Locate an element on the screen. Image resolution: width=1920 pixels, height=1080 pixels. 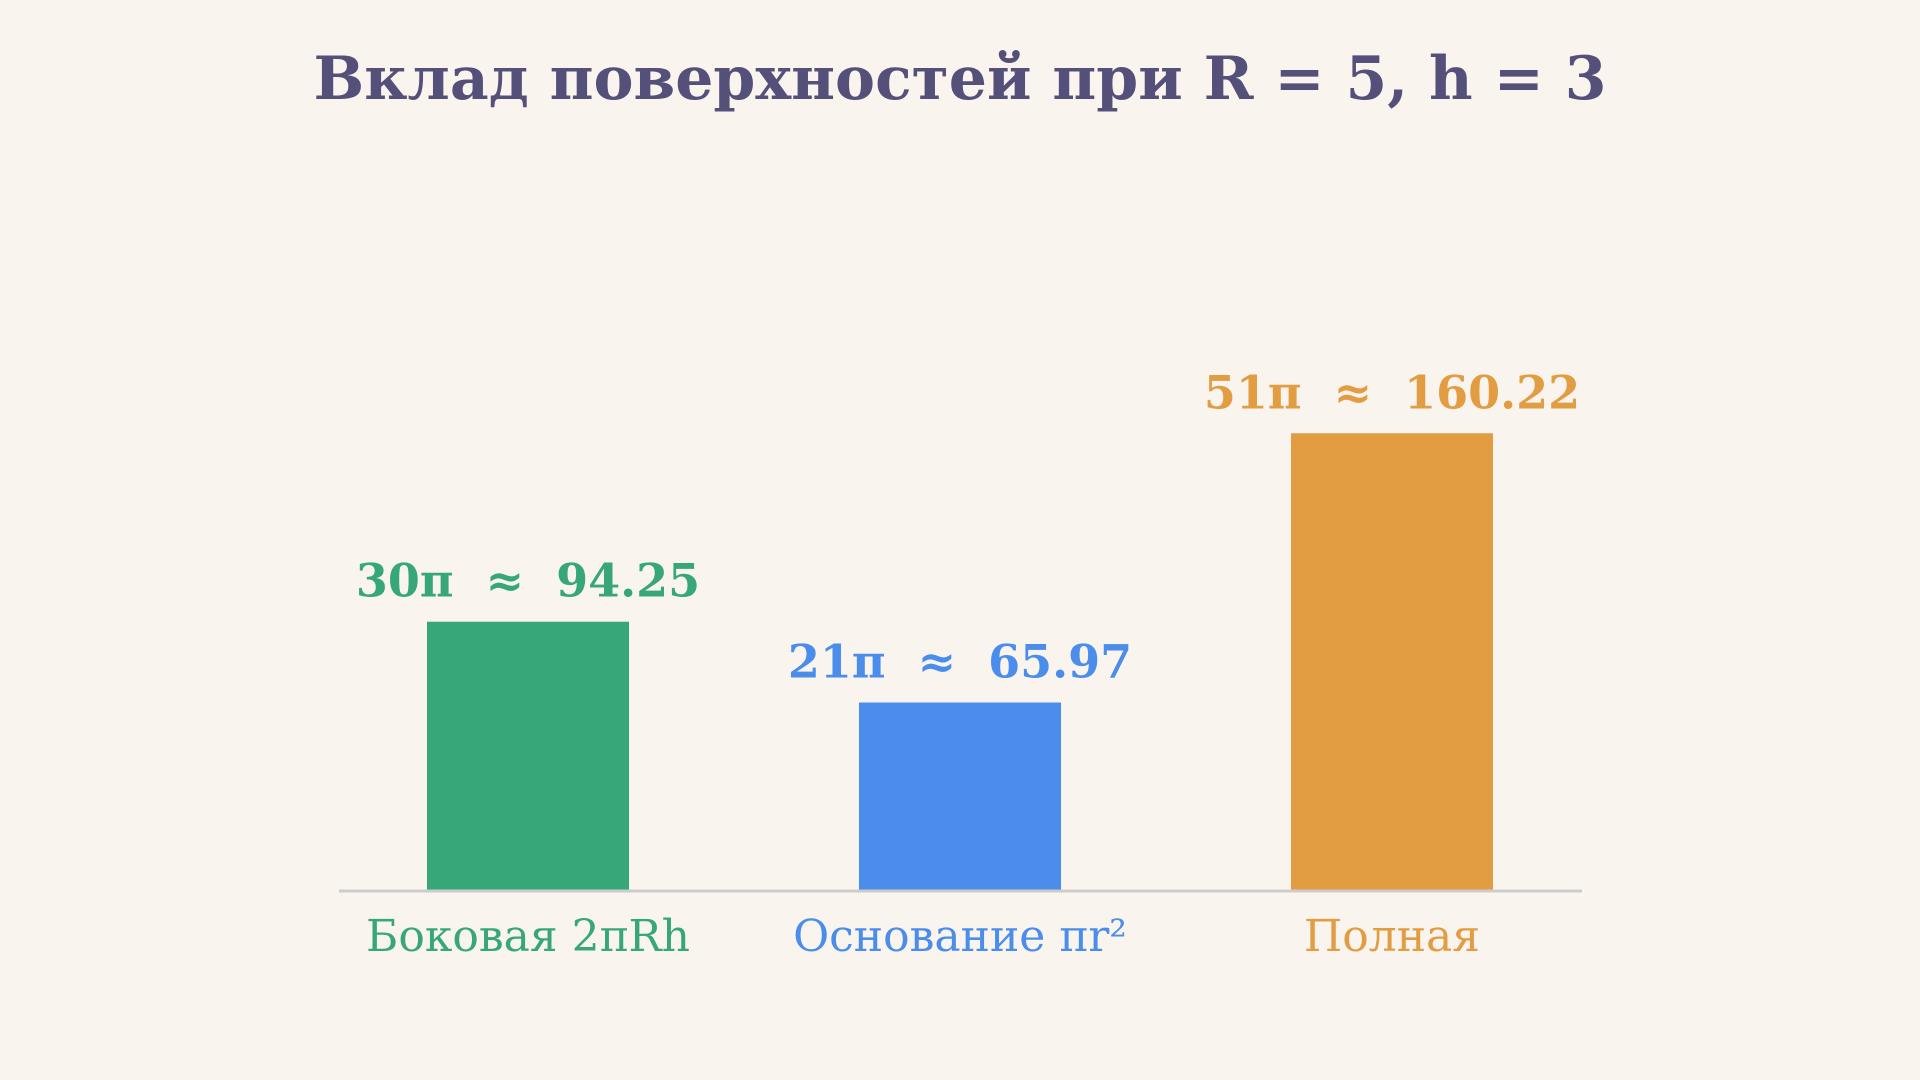
value-label-3: 51π ≈ 160.22 is located at coordinates (1392, 392).